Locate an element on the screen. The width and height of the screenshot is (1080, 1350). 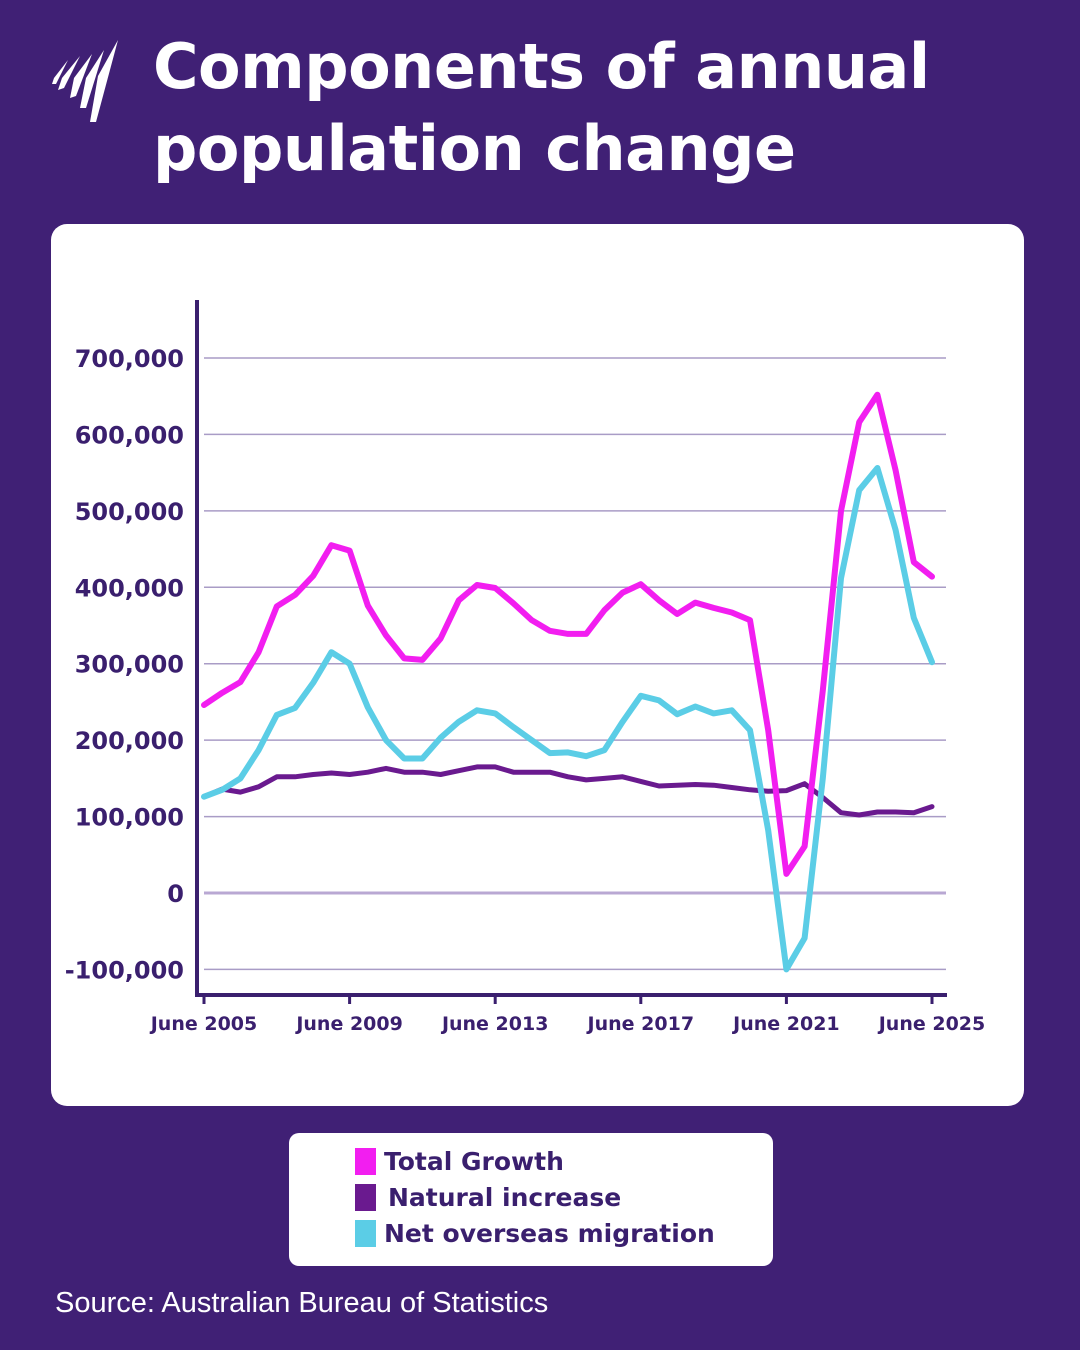
source-note: Source: Australian Bureau of Statistics is located at coordinates (302, 1303).